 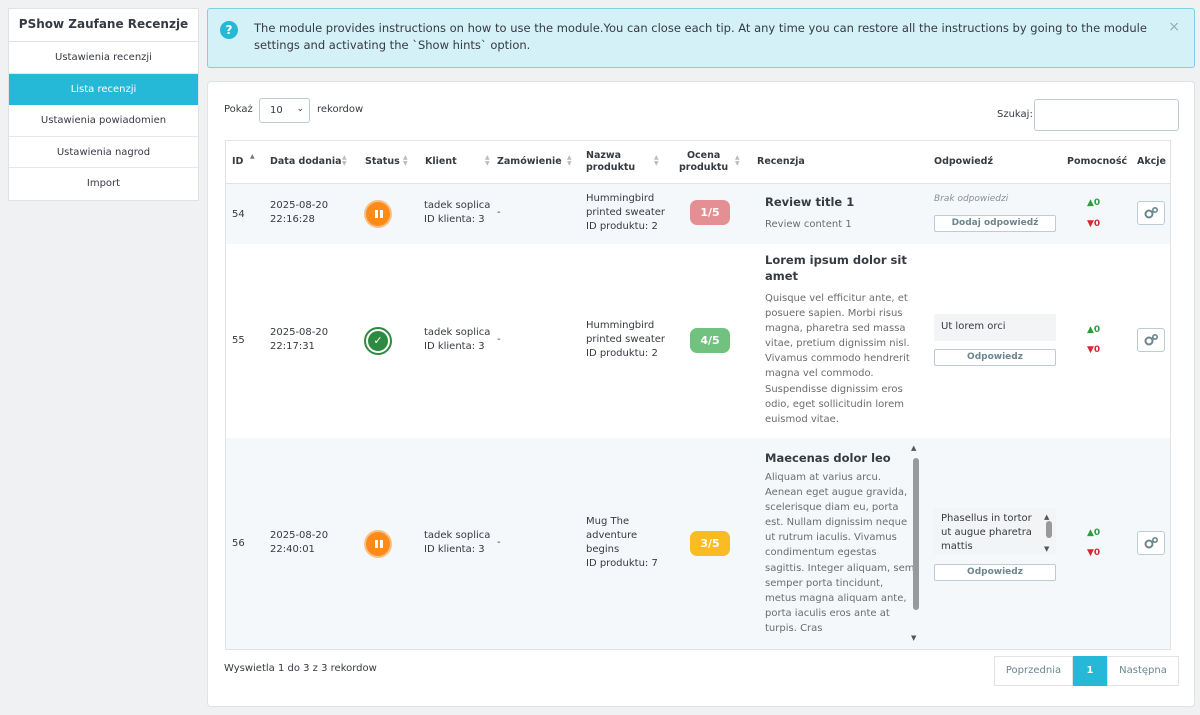 I want to click on sidebar-item-review-settings: Ustawienia recenzji, so click(x=103, y=58).